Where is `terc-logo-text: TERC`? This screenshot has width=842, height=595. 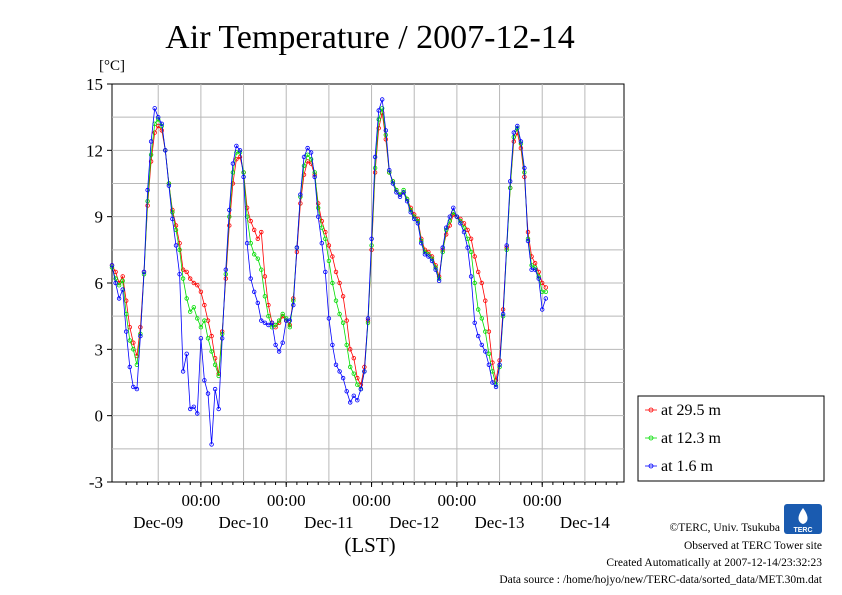 terc-logo-text: TERC is located at coordinates (802, 530).